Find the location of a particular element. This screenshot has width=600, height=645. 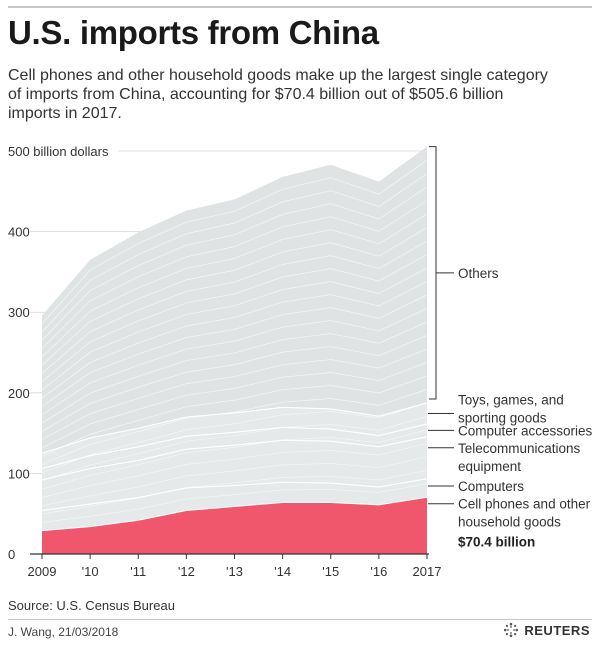

x-tick-label: '10 is located at coordinates (90, 571).